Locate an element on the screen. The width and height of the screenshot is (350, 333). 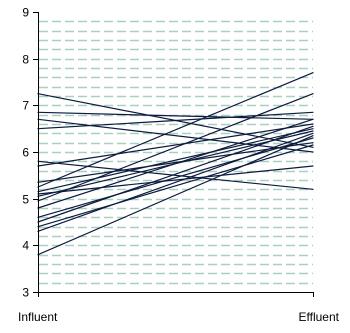
y-tick-label: 3 is located at coordinates (25, 293).